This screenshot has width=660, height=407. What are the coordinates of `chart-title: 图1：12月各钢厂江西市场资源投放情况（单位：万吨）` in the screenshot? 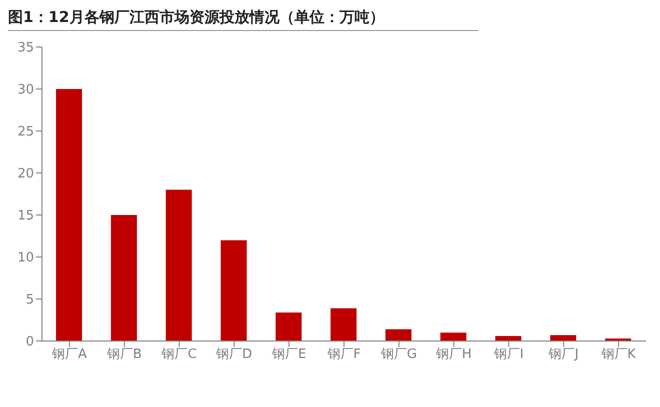 It's located at (243, 19).